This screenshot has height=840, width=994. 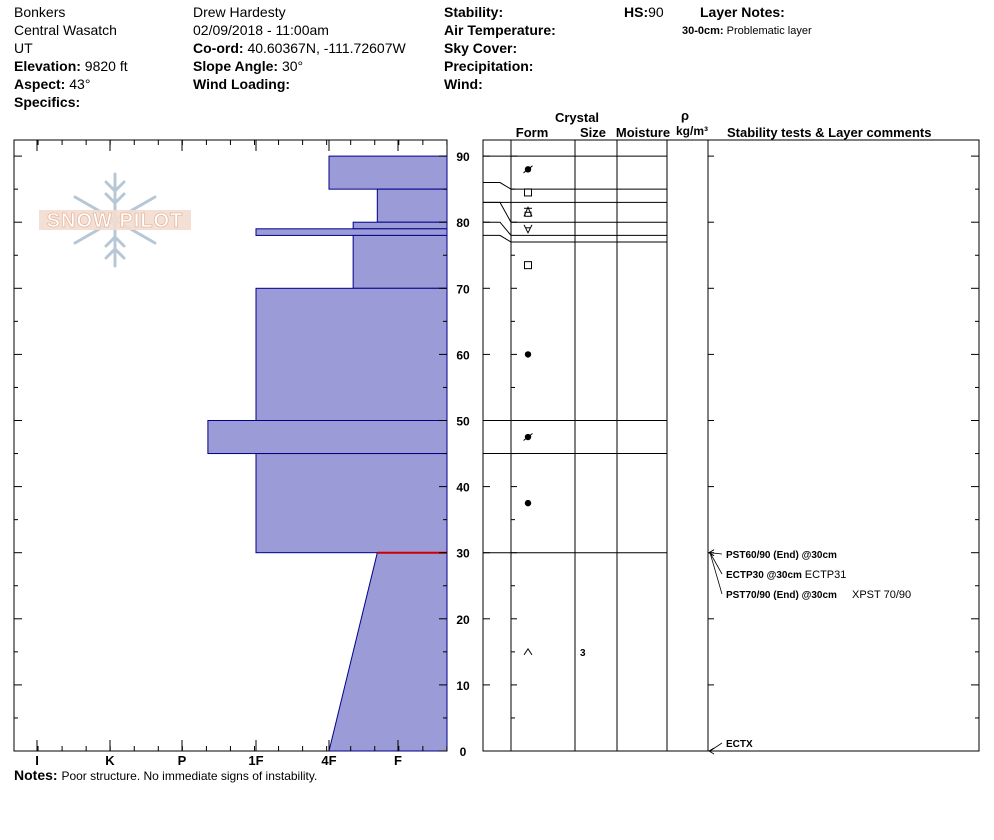 I want to click on hs-label: HS:, so click(x=636, y=12).